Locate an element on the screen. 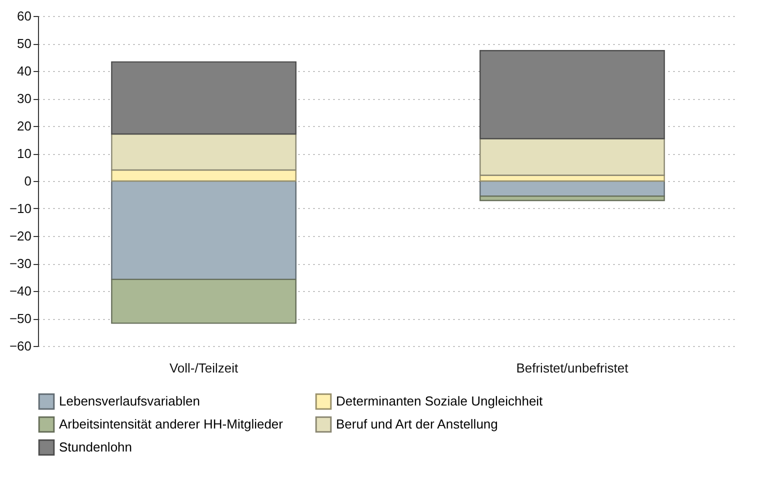  y-tick-label: −20 is located at coordinates (20, 236).